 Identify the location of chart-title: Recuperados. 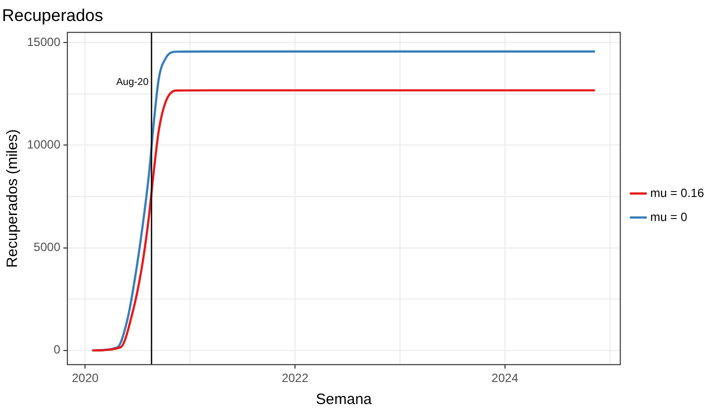
(53, 15).